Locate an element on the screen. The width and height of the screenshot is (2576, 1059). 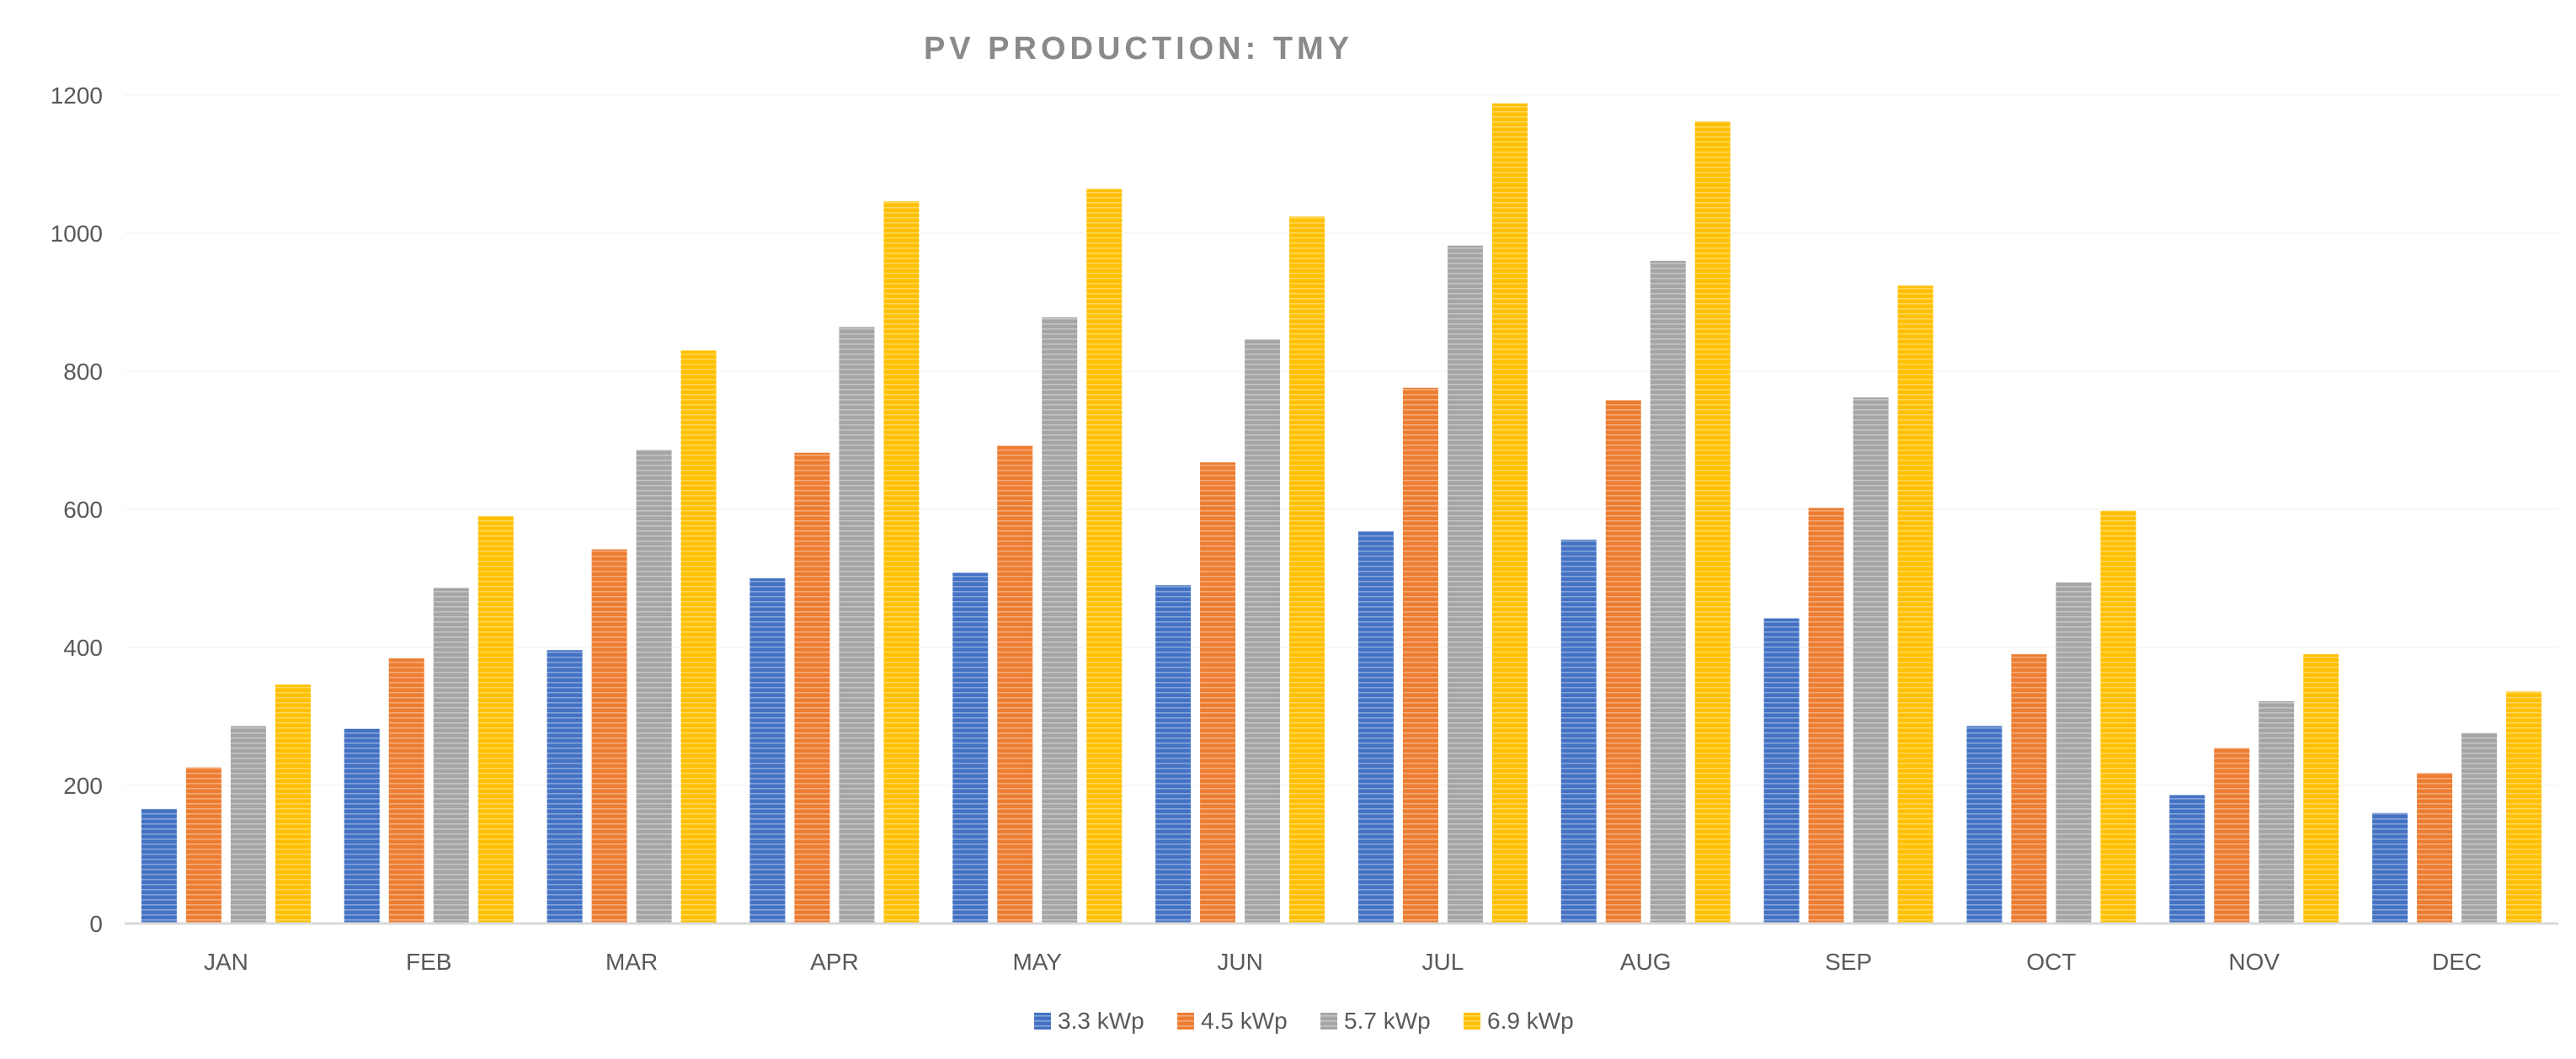
bar-group-oct is located at coordinates (2051, 716).